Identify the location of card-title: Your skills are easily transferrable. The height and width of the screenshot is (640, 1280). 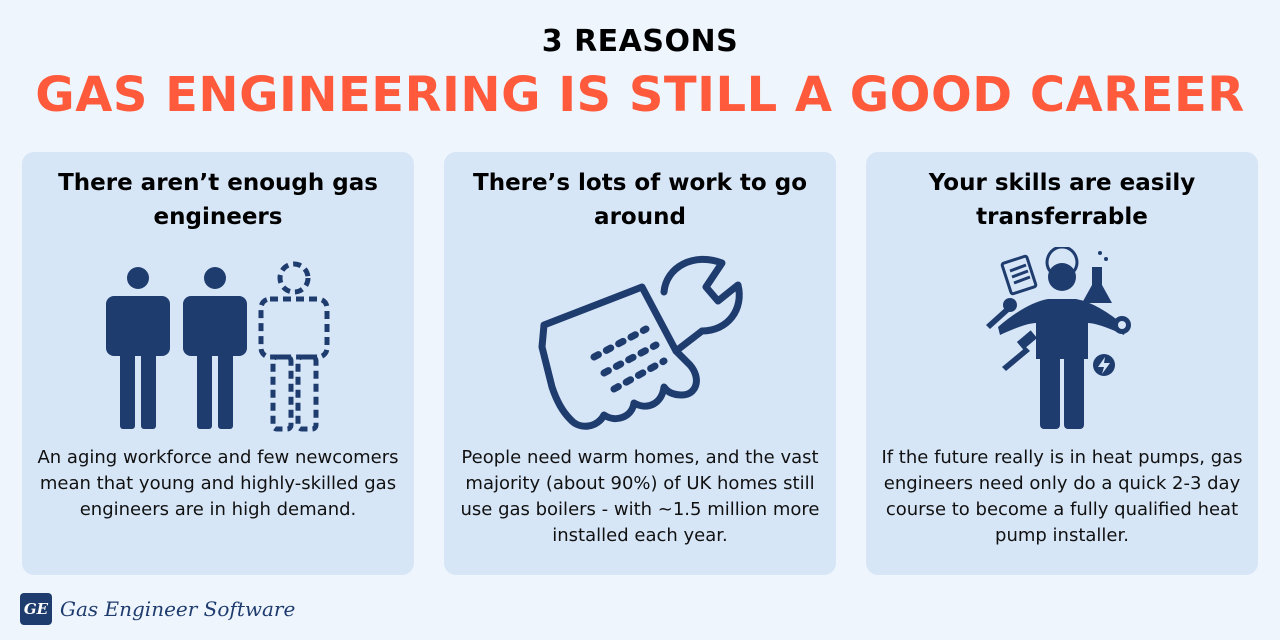
(1062, 200).